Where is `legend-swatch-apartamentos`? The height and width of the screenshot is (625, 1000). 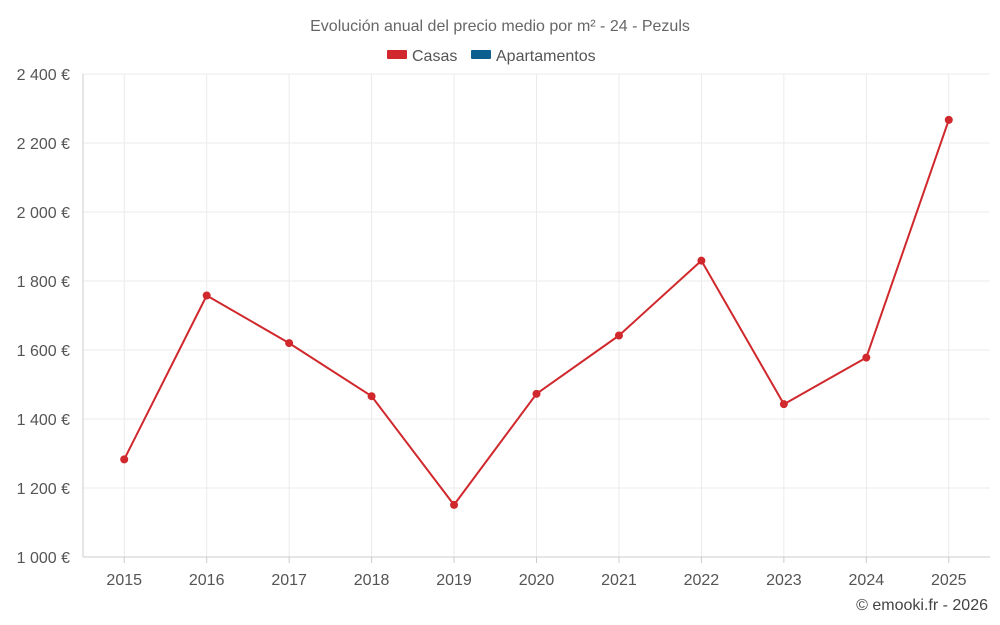 legend-swatch-apartamentos is located at coordinates (481, 54).